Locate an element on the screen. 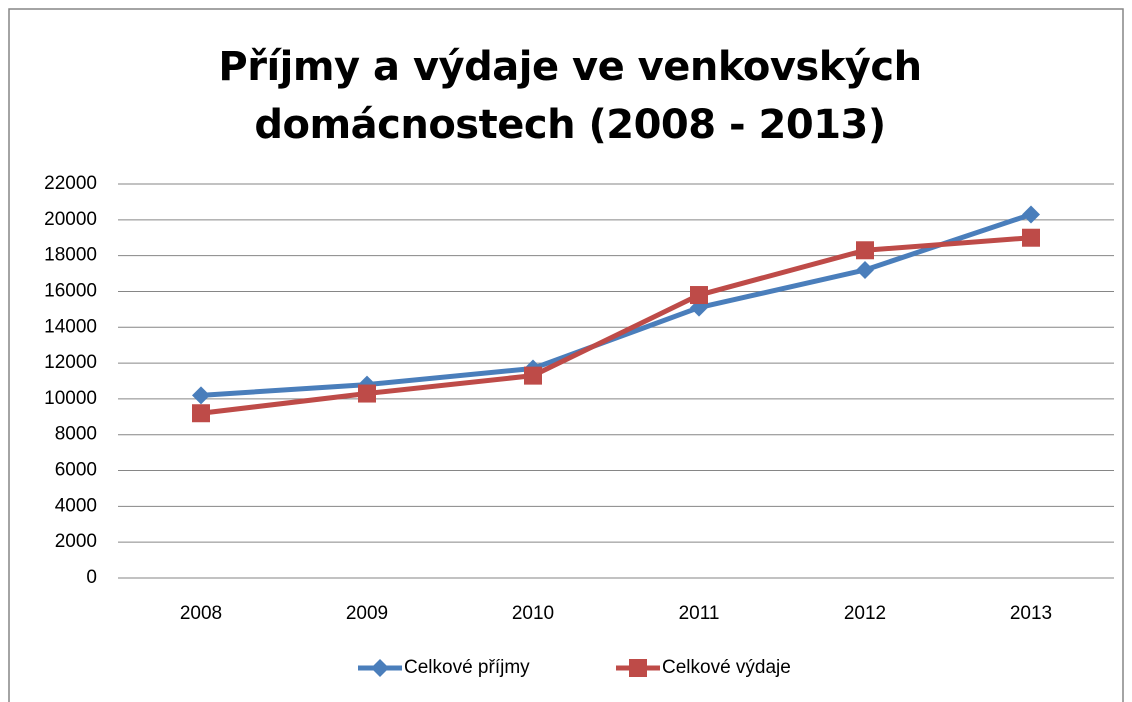  y-tick-label: 14000 is located at coordinates (70, 326).